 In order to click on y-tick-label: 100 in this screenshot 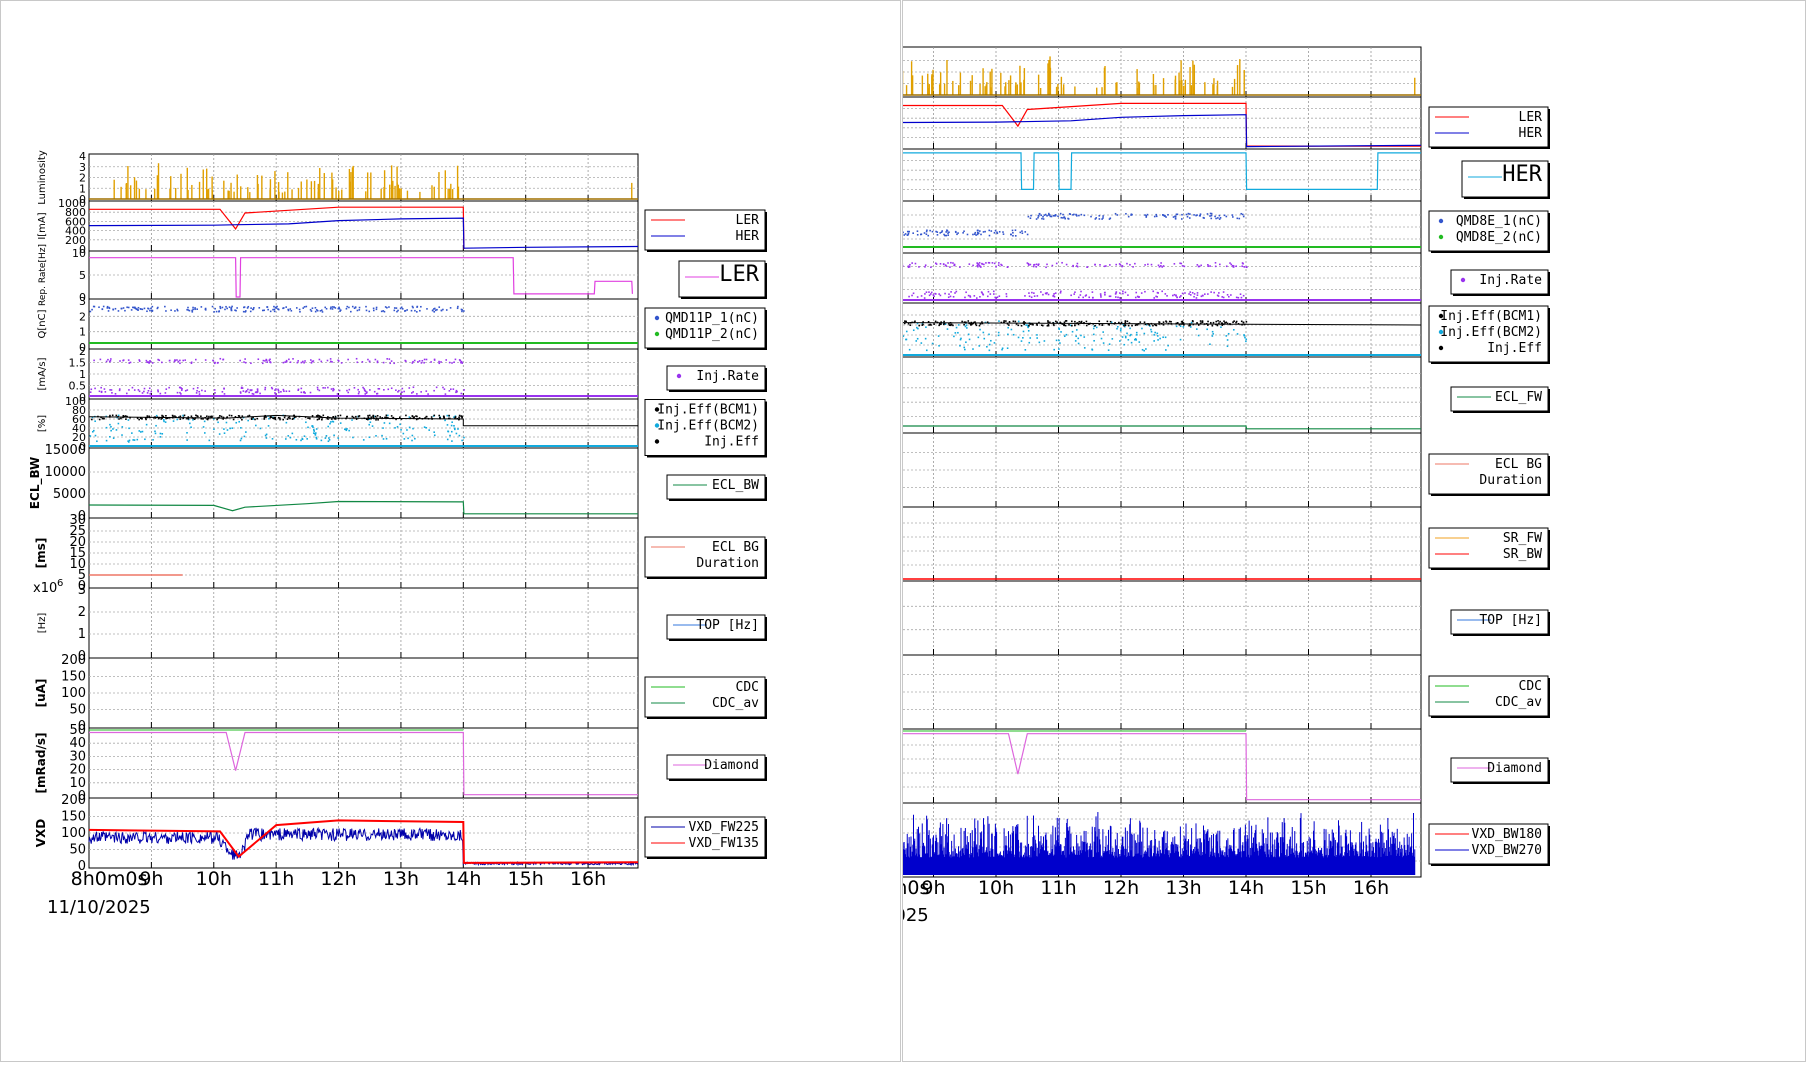, I will do `click(73, 833)`.